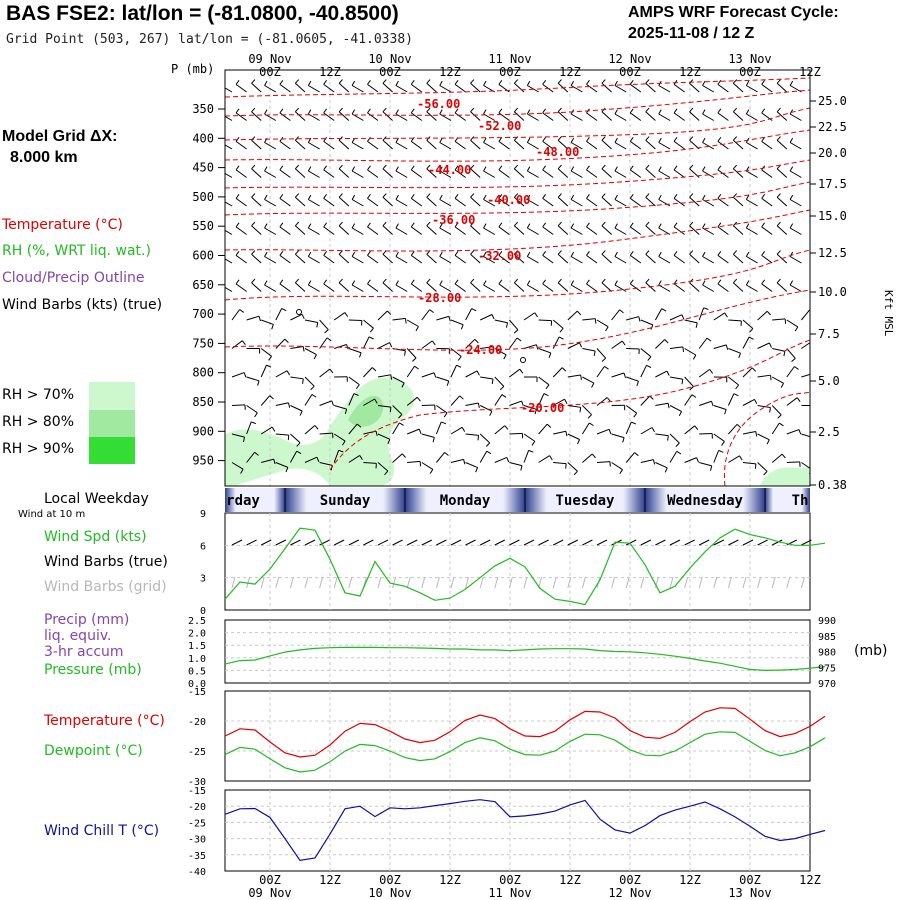  I want to click on cloud-marker, so click(523, 360).